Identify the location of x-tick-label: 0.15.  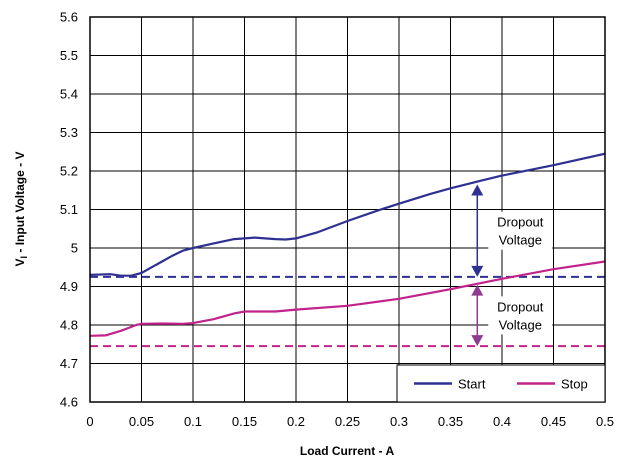
(244, 421).